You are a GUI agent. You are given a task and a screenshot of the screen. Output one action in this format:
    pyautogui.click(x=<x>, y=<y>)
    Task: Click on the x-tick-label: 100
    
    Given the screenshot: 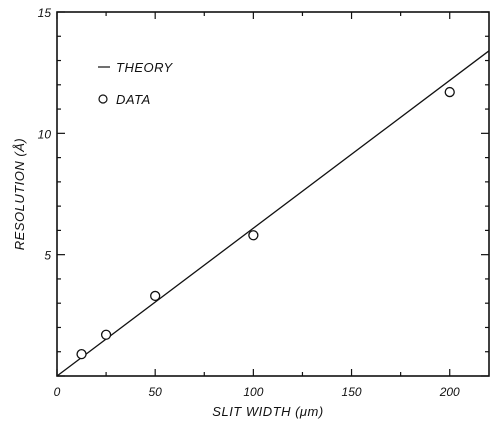 What is the action you would take?
    pyautogui.click(x=253, y=392)
    